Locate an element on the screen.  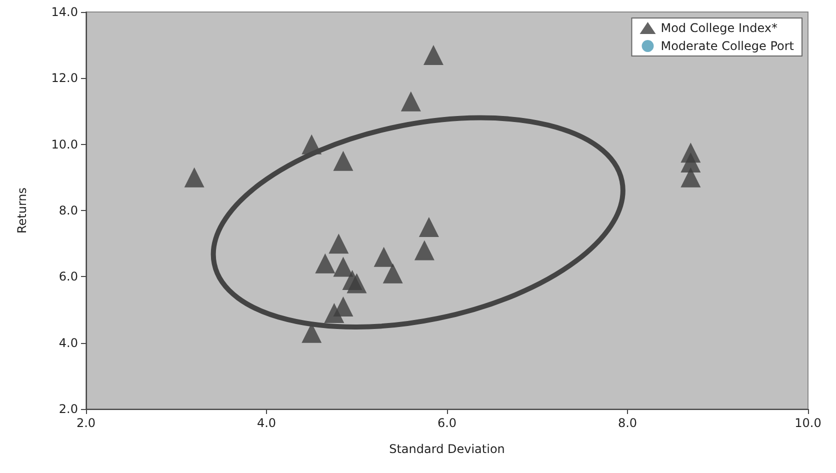
y-tick-label: 12.0 is located at coordinates (64, 78).